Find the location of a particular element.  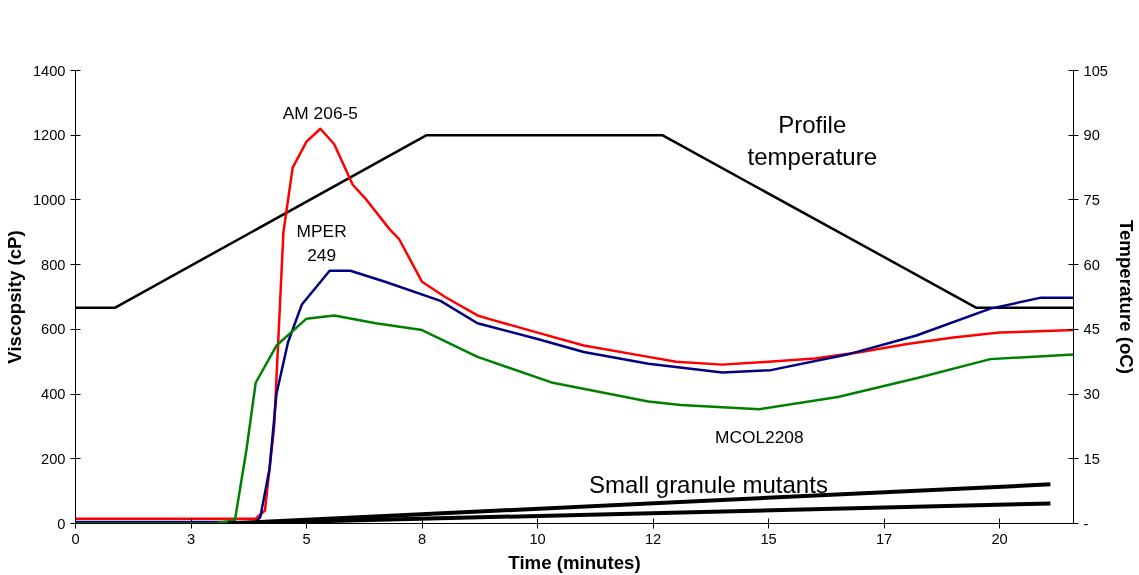

y2-tick-label: 45 is located at coordinates (1091, 329).